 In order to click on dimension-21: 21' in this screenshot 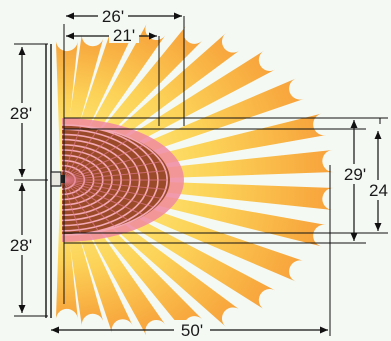, I will do `click(111, 35)`.